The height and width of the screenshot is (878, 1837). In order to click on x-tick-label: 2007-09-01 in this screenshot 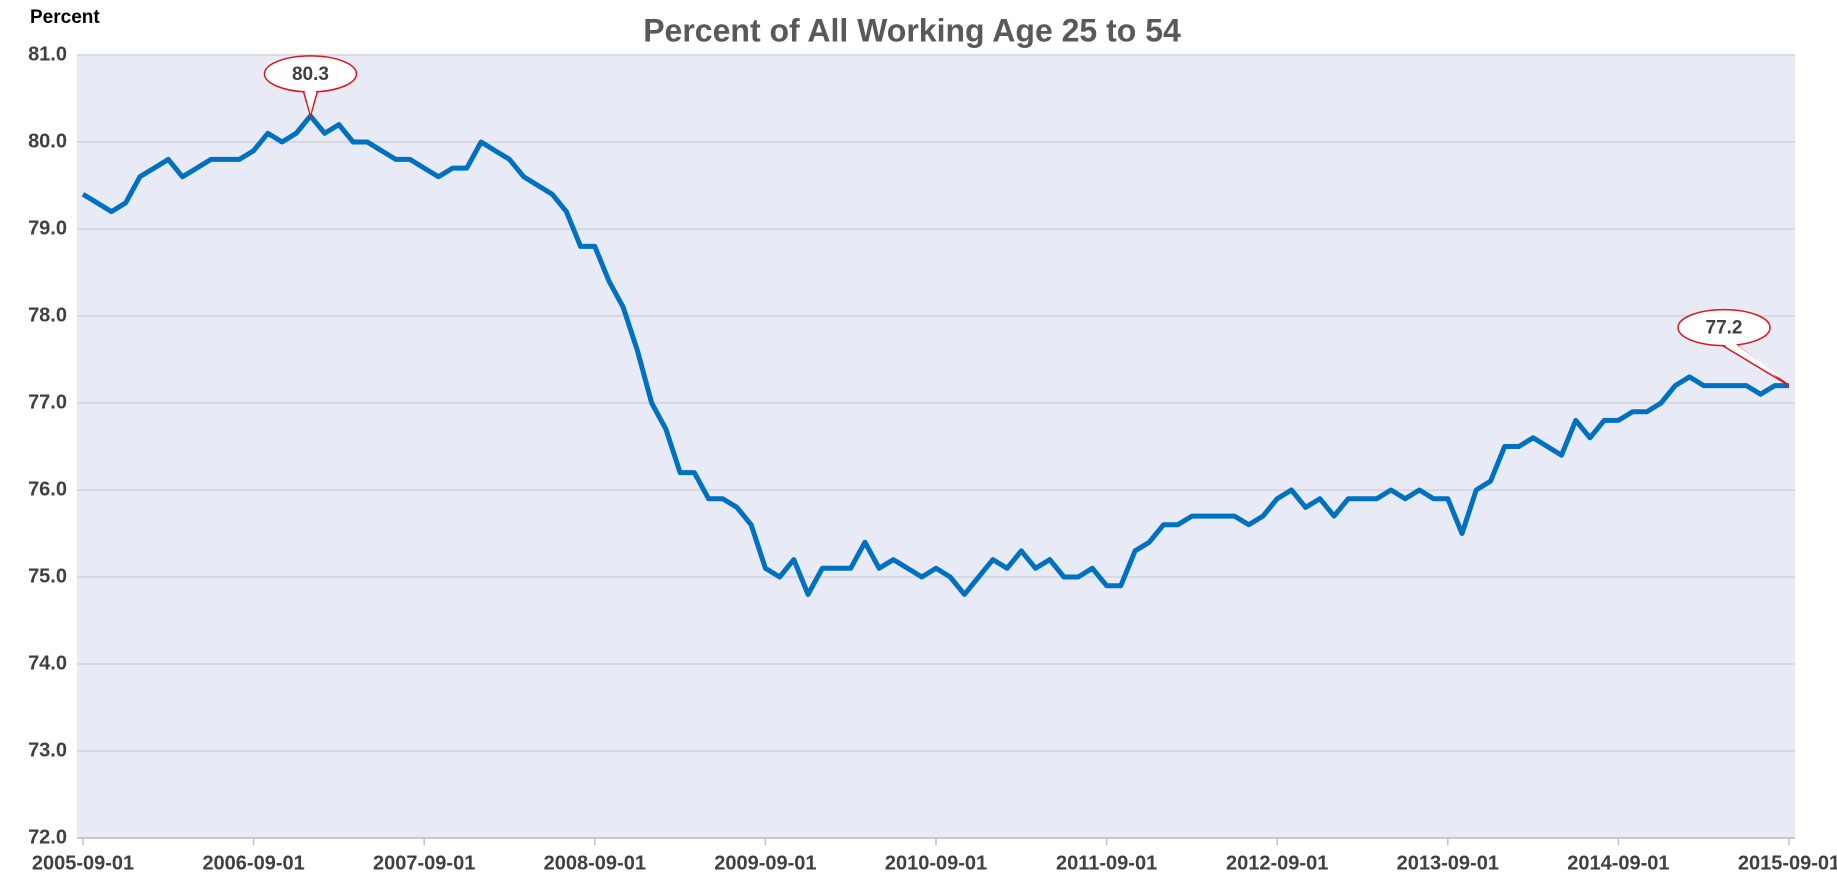, I will do `click(424, 863)`.